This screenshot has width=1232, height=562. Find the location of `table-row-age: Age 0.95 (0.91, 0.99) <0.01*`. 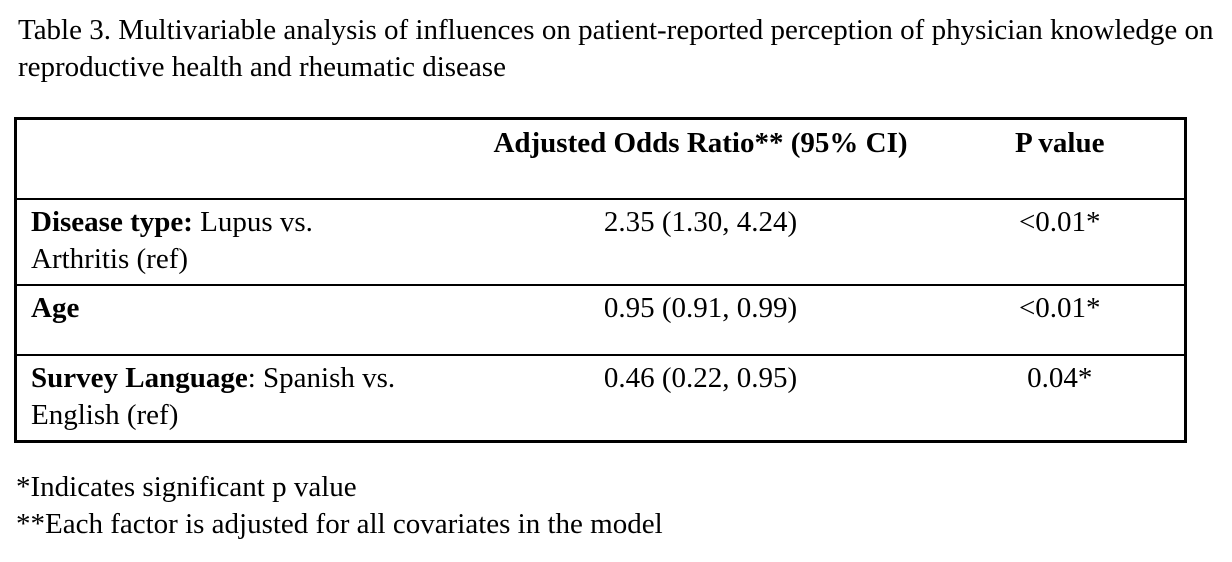

table-row-age: Age 0.95 (0.91, 0.99) <0.01* is located at coordinates (600, 319).